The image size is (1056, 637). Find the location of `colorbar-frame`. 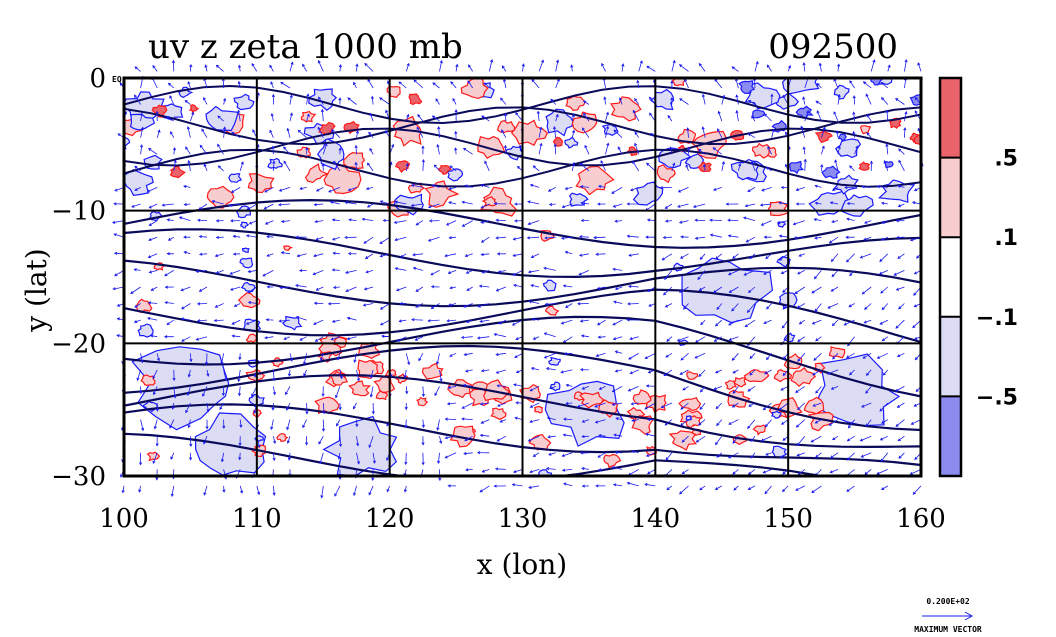

colorbar-frame is located at coordinates (950, 277).